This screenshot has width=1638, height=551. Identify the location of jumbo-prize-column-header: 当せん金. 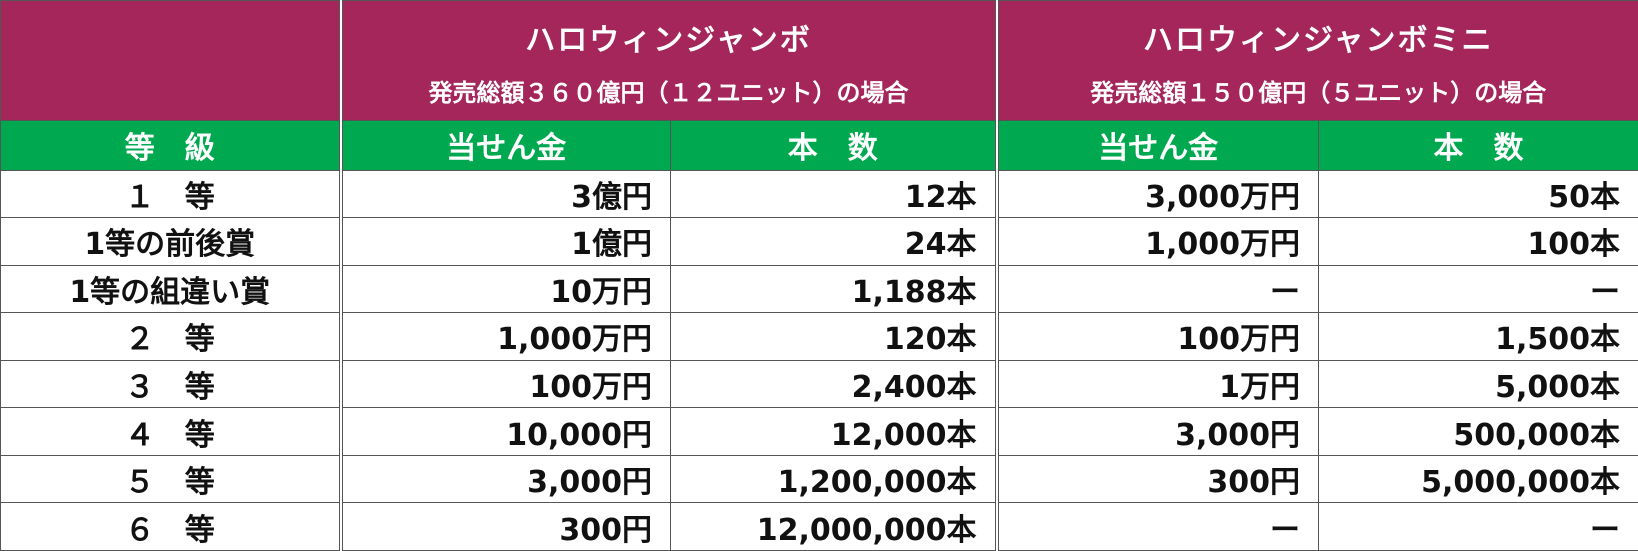
(504, 145).